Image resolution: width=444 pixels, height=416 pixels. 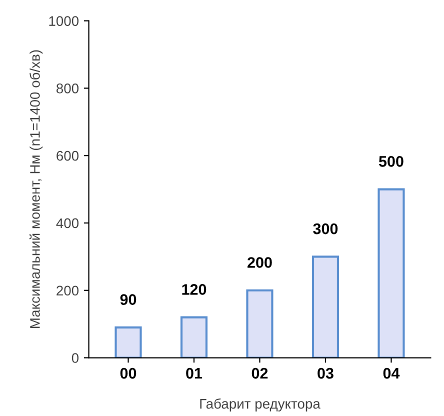 What do you see at coordinates (391, 161) in the screenshot?
I see `data-label: 500` at bounding box center [391, 161].